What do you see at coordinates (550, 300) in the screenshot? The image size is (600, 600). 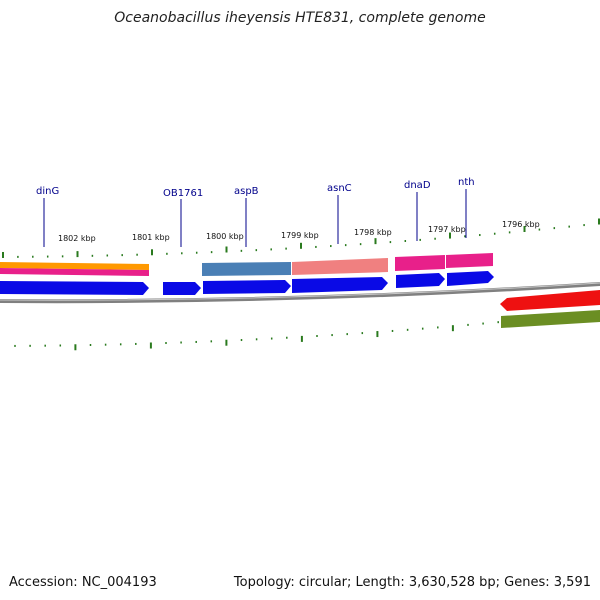 I see `cds-arrow-reverse-red` at bounding box center [550, 300].